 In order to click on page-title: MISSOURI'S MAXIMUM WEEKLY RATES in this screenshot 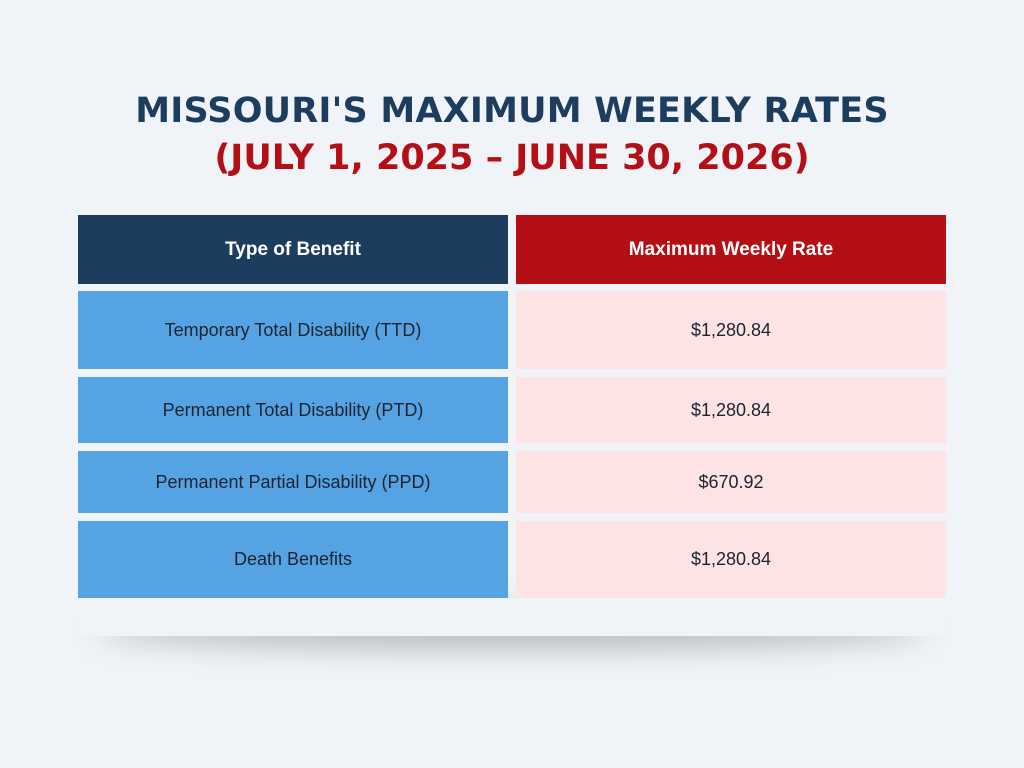, I will do `click(512, 111)`.